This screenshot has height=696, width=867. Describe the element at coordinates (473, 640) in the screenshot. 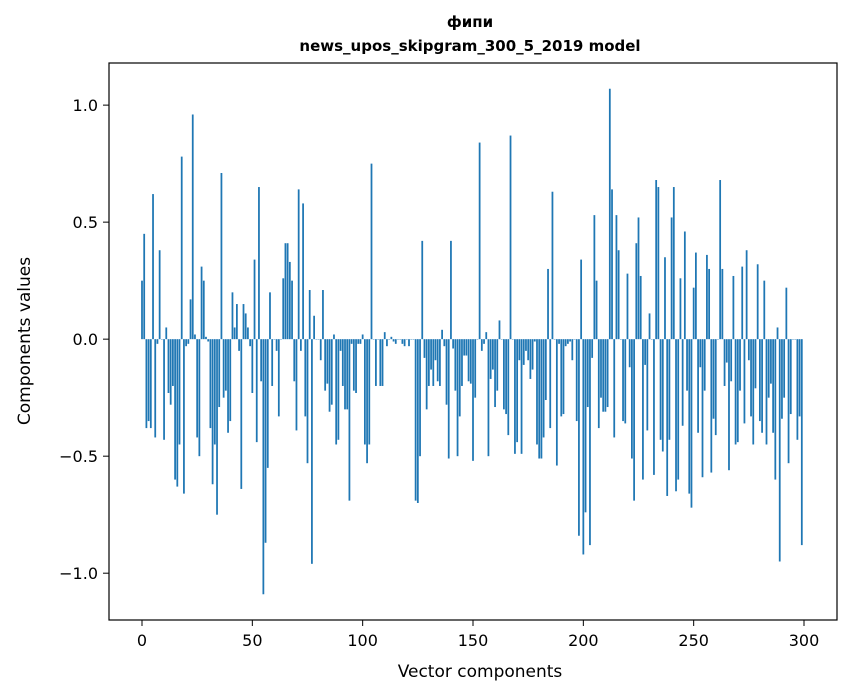

I see `x-tick-label: 150` at that location.